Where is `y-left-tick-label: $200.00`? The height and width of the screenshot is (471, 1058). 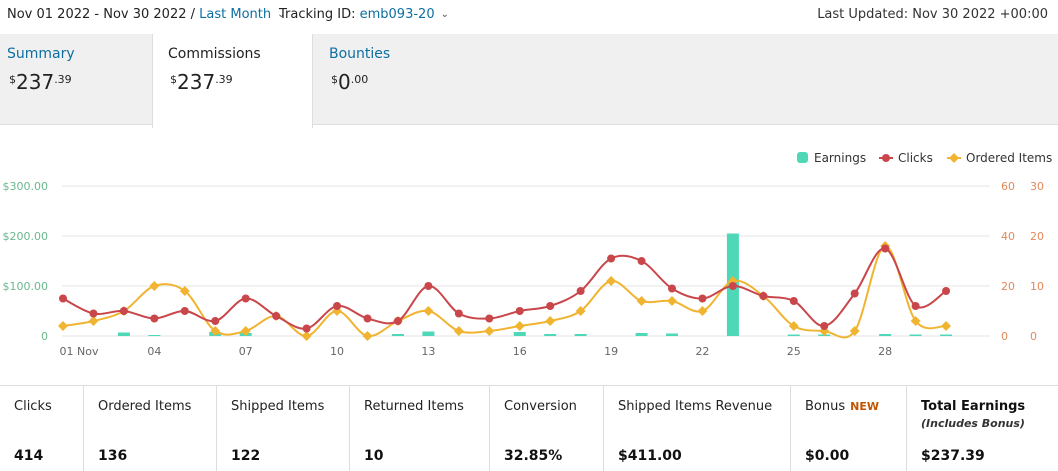
y-left-tick-label: $200.00 is located at coordinates (26, 236).